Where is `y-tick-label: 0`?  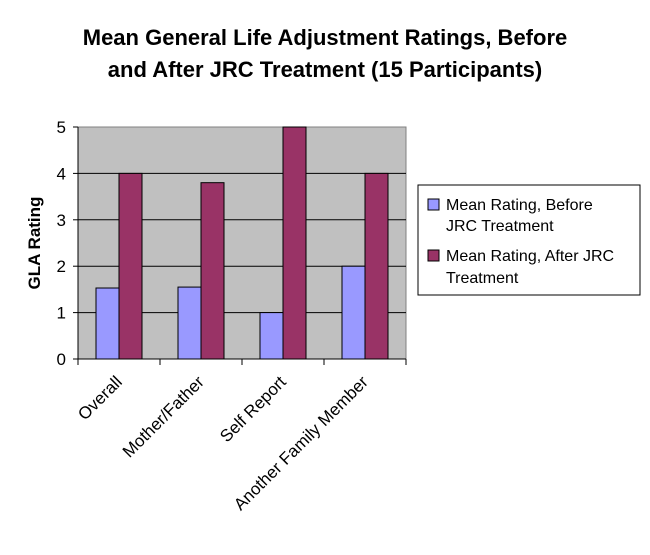 y-tick-label: 0 is located at coordinates (61, 359).